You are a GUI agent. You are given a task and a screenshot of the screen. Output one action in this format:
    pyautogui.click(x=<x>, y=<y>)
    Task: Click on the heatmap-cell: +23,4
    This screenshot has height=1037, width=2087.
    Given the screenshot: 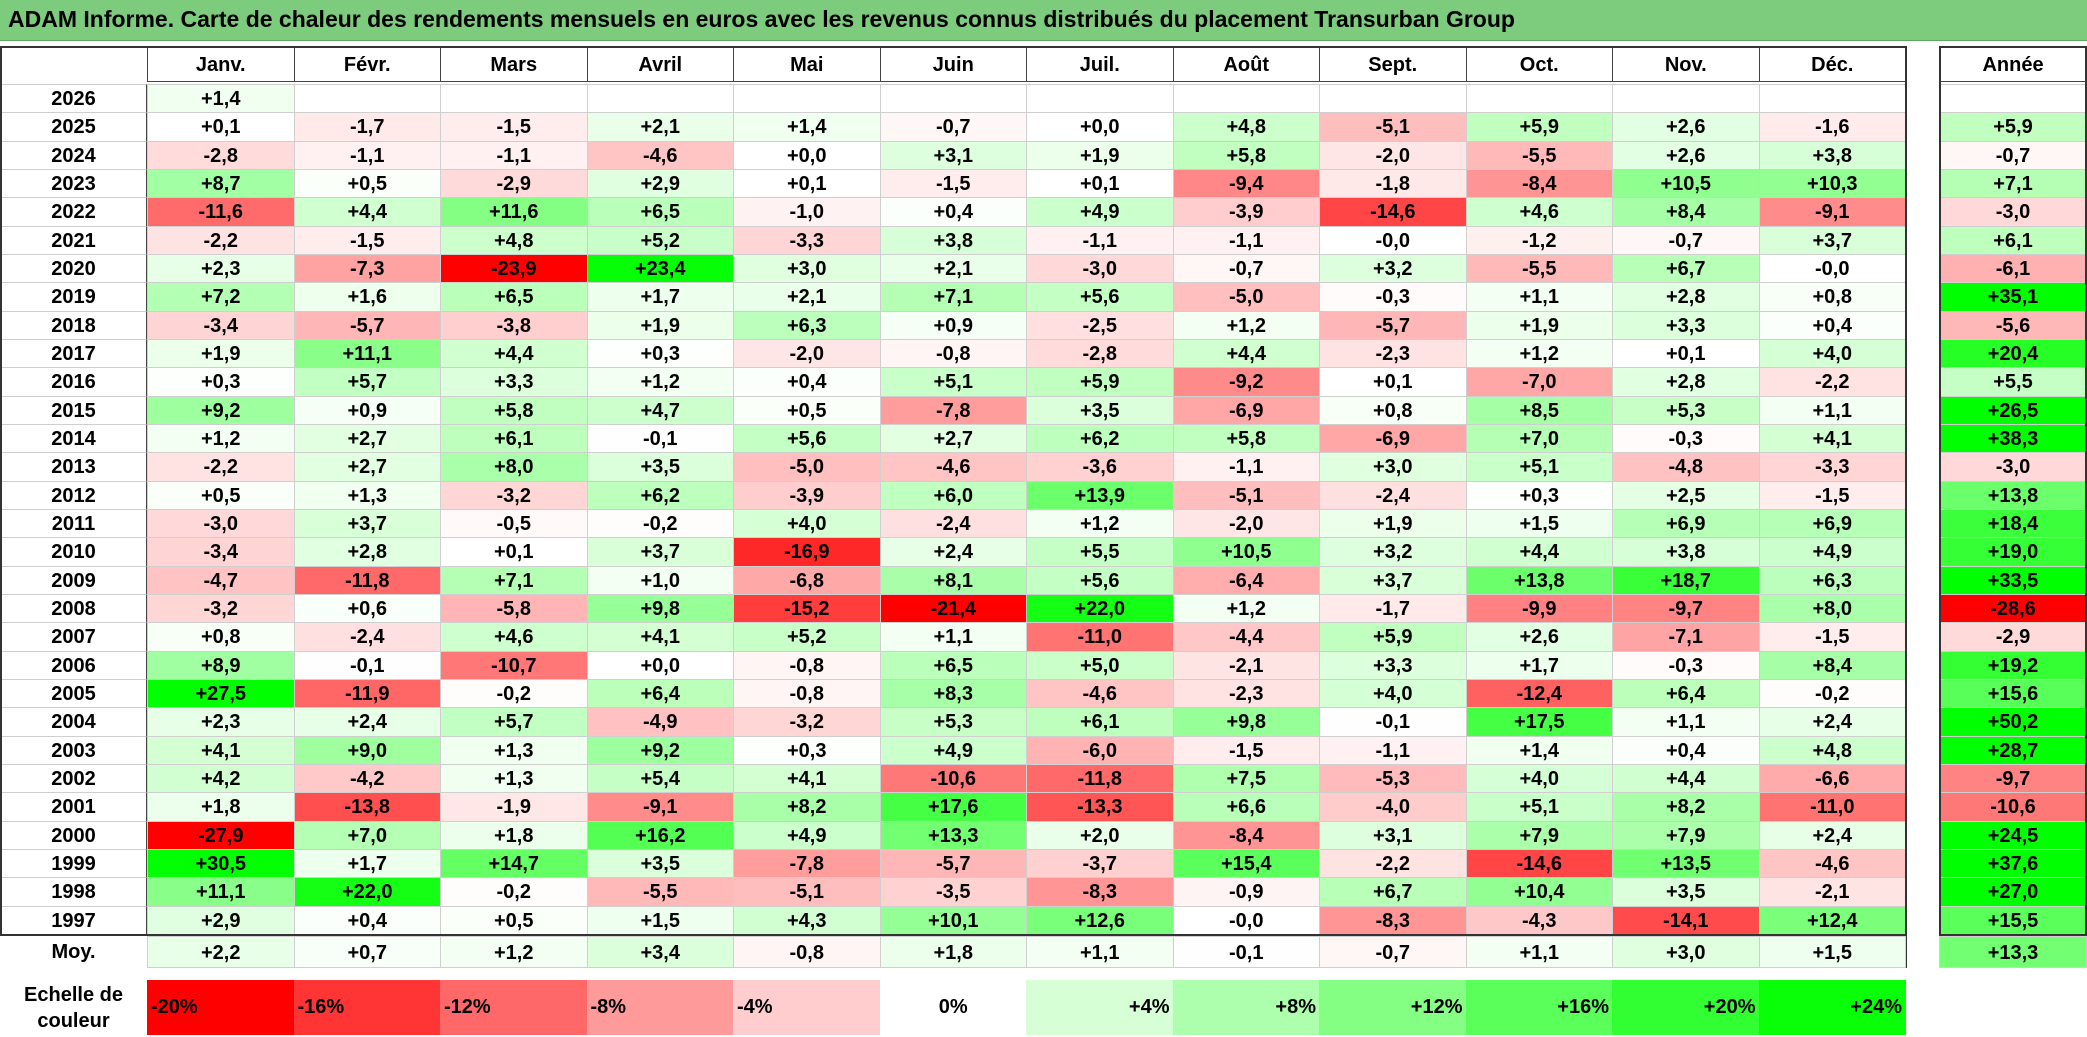 What is the action you would take?
    pyautogui.click(x=660, y=268)
    